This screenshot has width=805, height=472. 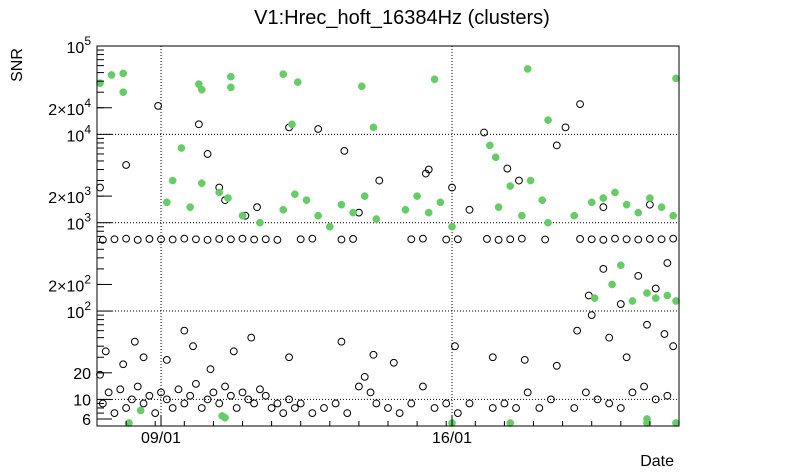 What do you see at coordinates (452, 438) in the screenshot?
I see `x-tick-label: 16/01` at bounding box center [452, 438].